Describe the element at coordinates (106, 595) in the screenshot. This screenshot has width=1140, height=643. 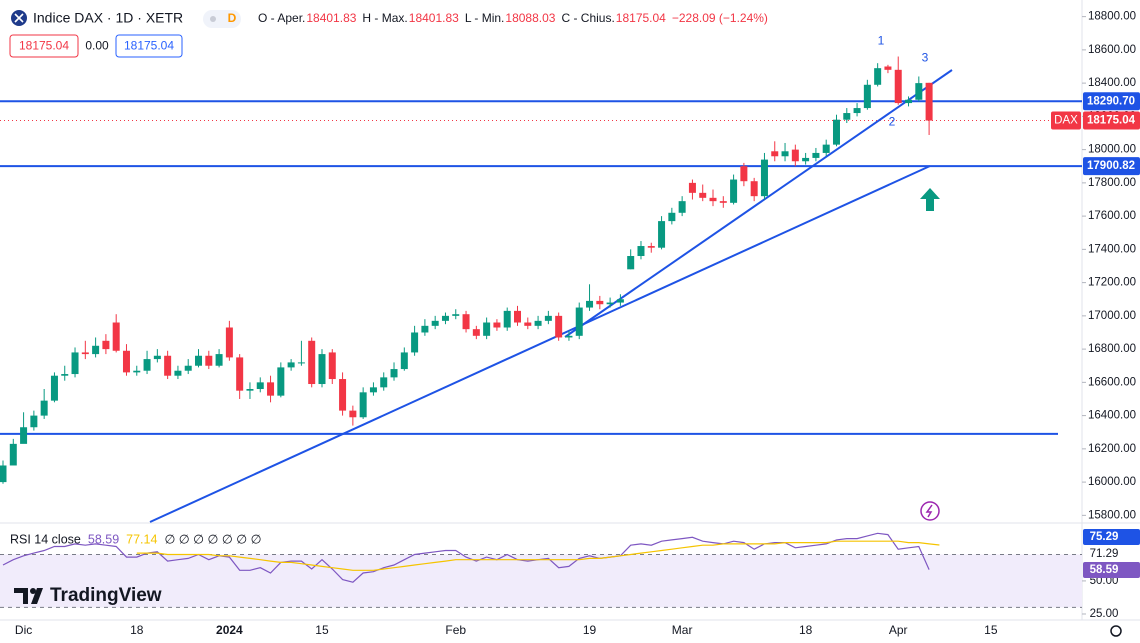
I see `logo-text: TradingView` at that location.